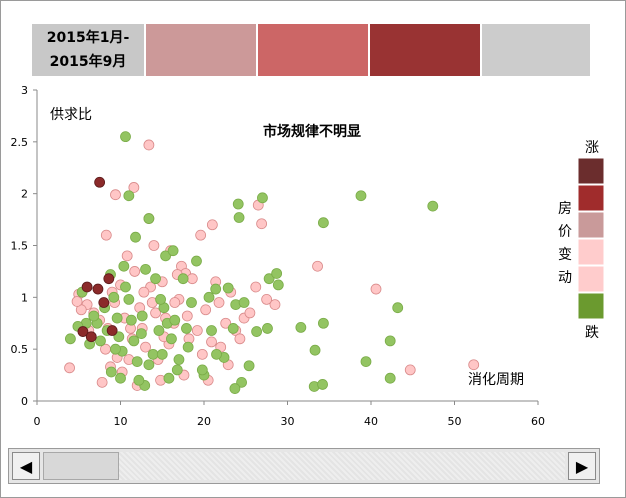 Image resolution: width=626 pixels, height=498 pixels. I want to click on y-axis-label: 供求比, so click(71, 115).